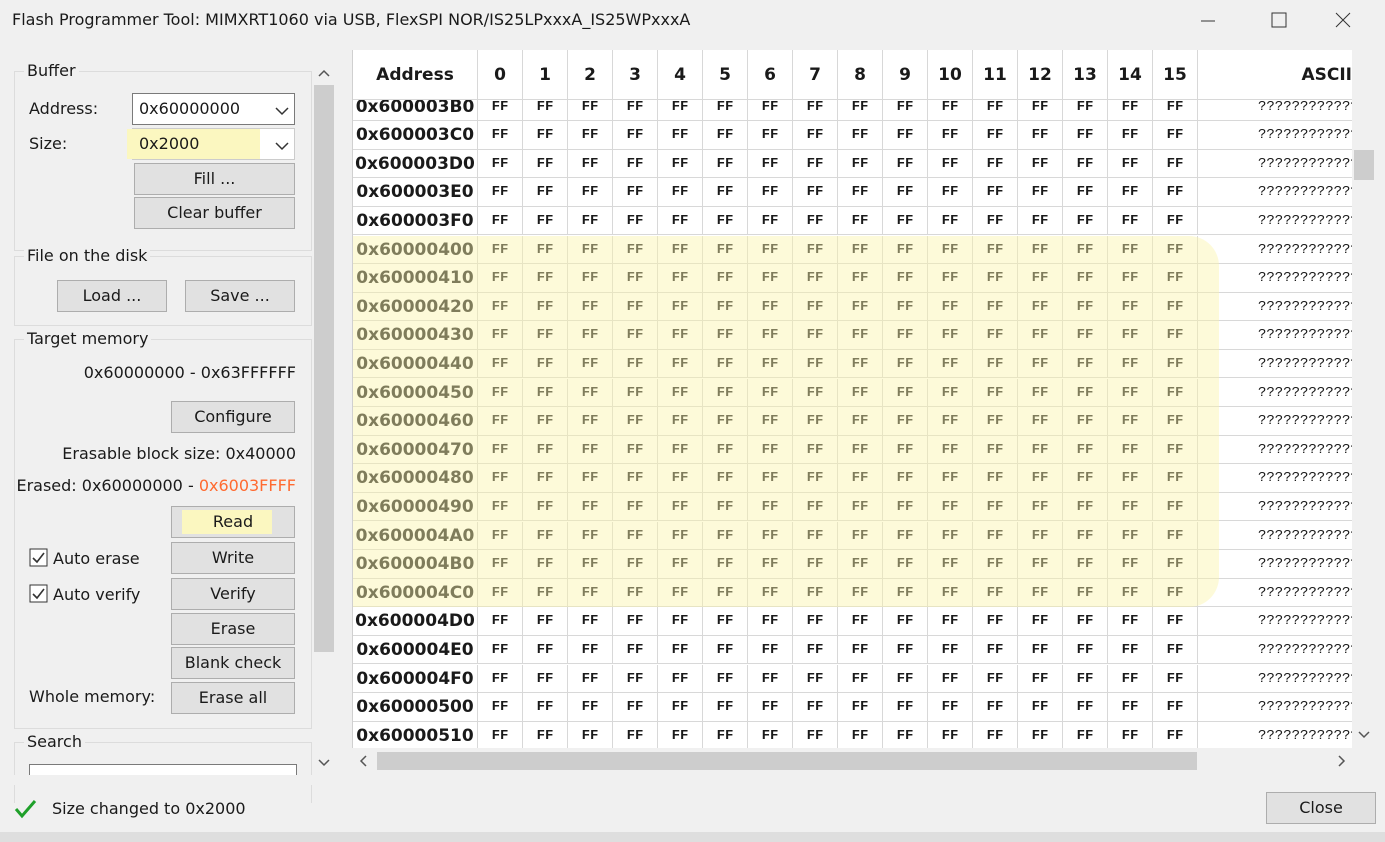 The width and height of the screenshot is (1385, 842). I want to click on column-header: 1, so click(545, 75).